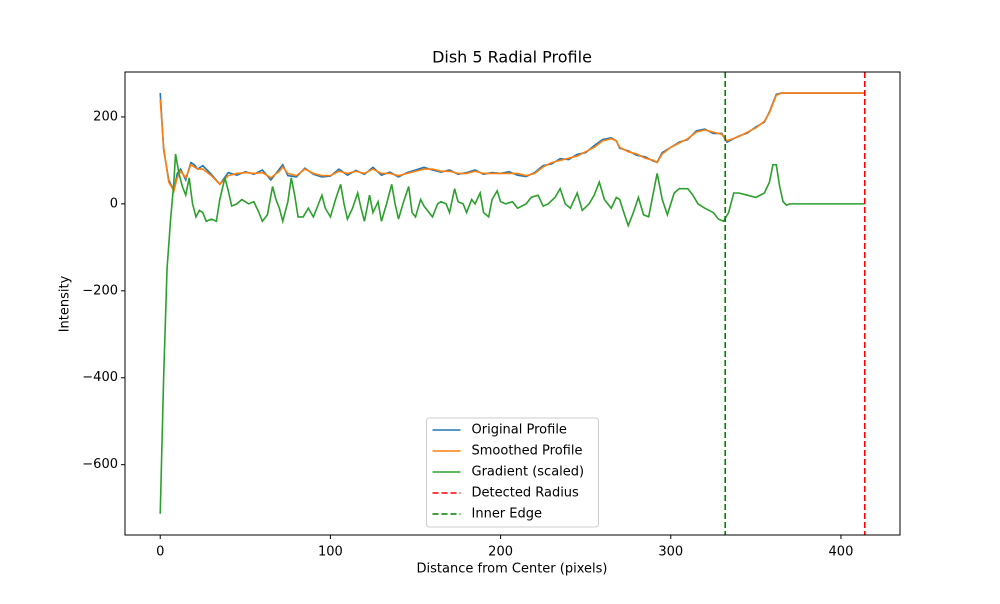 Image resolution: width=1000 pixels, height=604 pixels. I want to click on legend-label: Inner Edge, so click(507, 514).